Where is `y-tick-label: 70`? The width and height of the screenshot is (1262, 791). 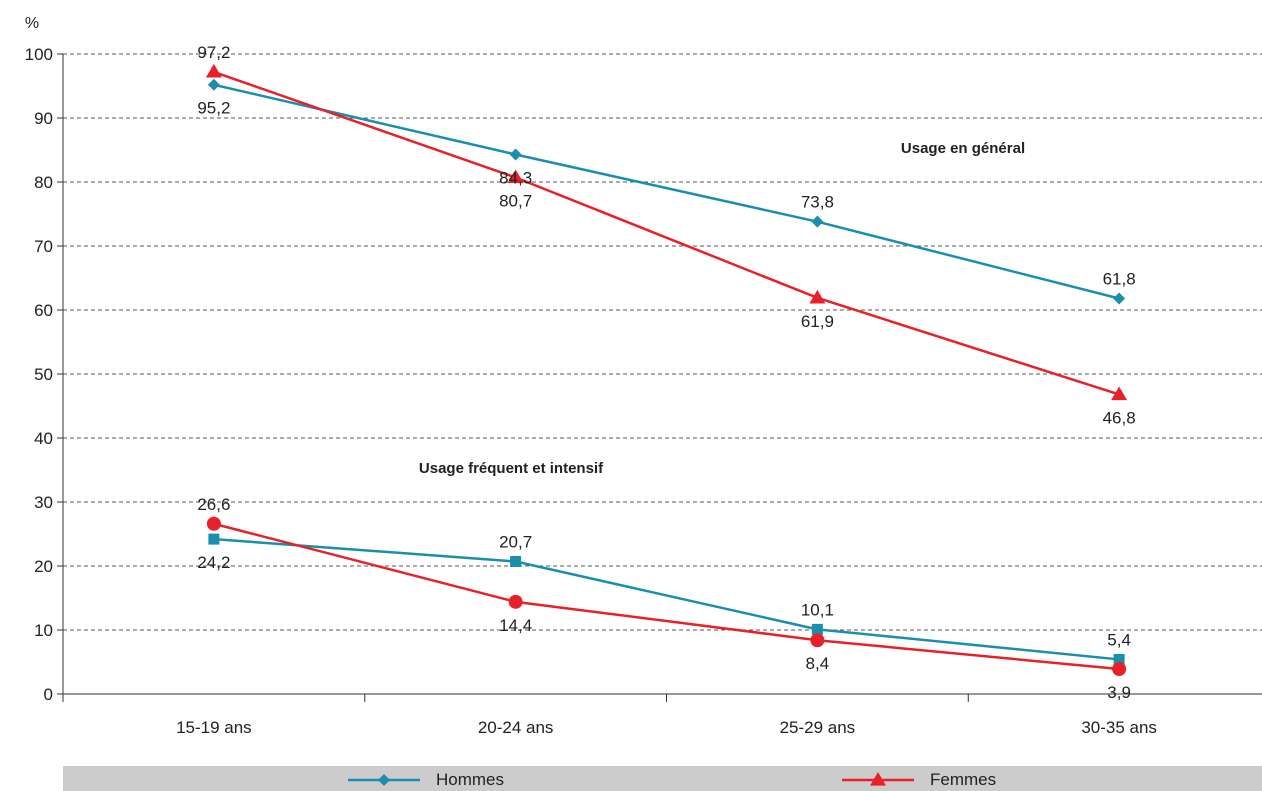
y-tick-label: 70 is located at coordinates (43, 246).